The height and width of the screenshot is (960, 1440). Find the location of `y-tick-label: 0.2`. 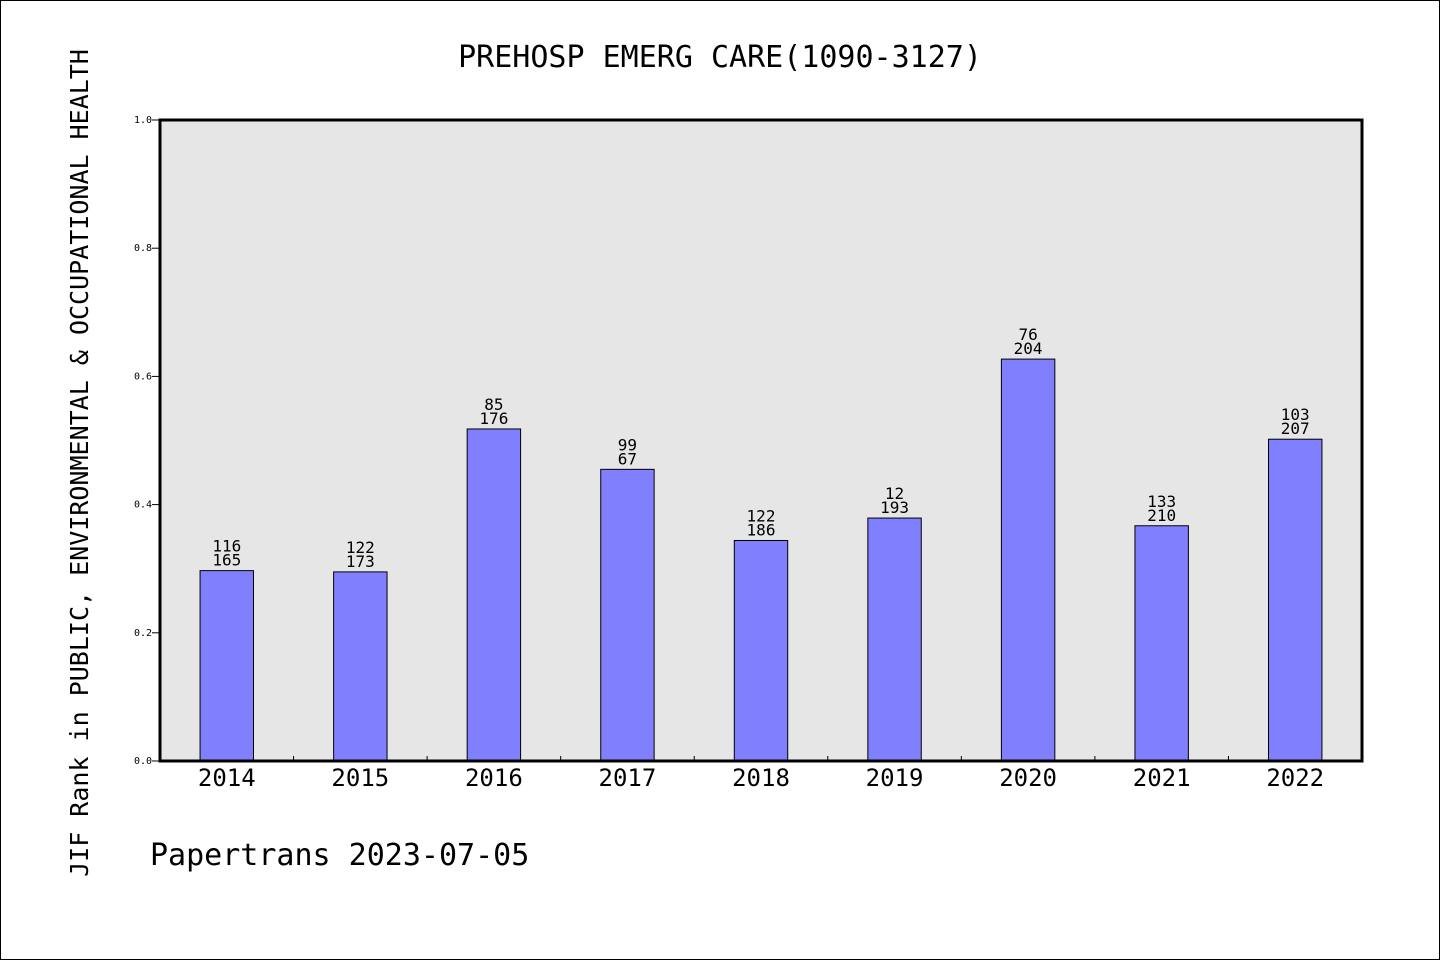

y-tick-label: 0.2 is located at coordinates (143, 633).